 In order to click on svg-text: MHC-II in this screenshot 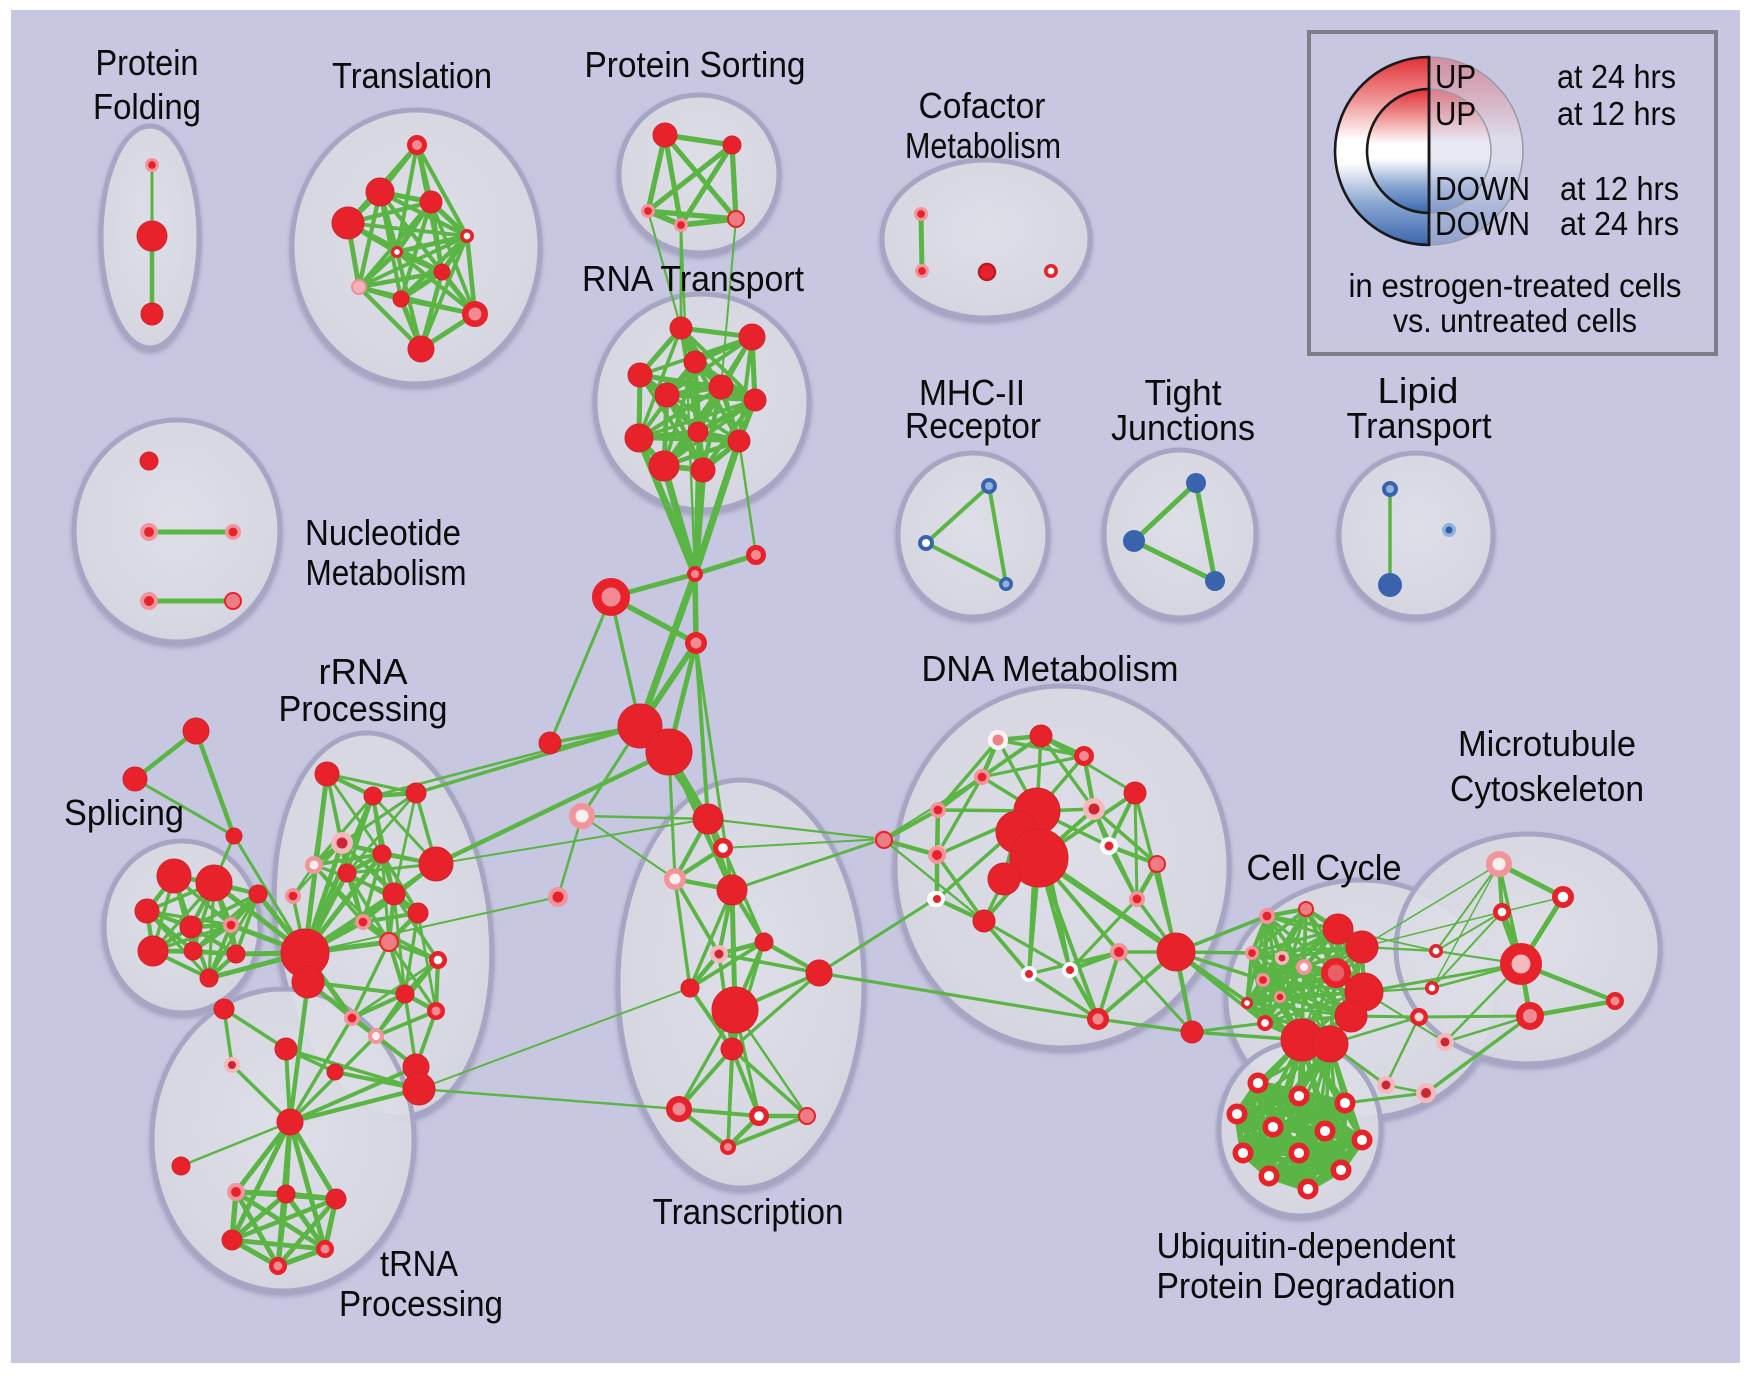, I will do `click(972, 392)`.